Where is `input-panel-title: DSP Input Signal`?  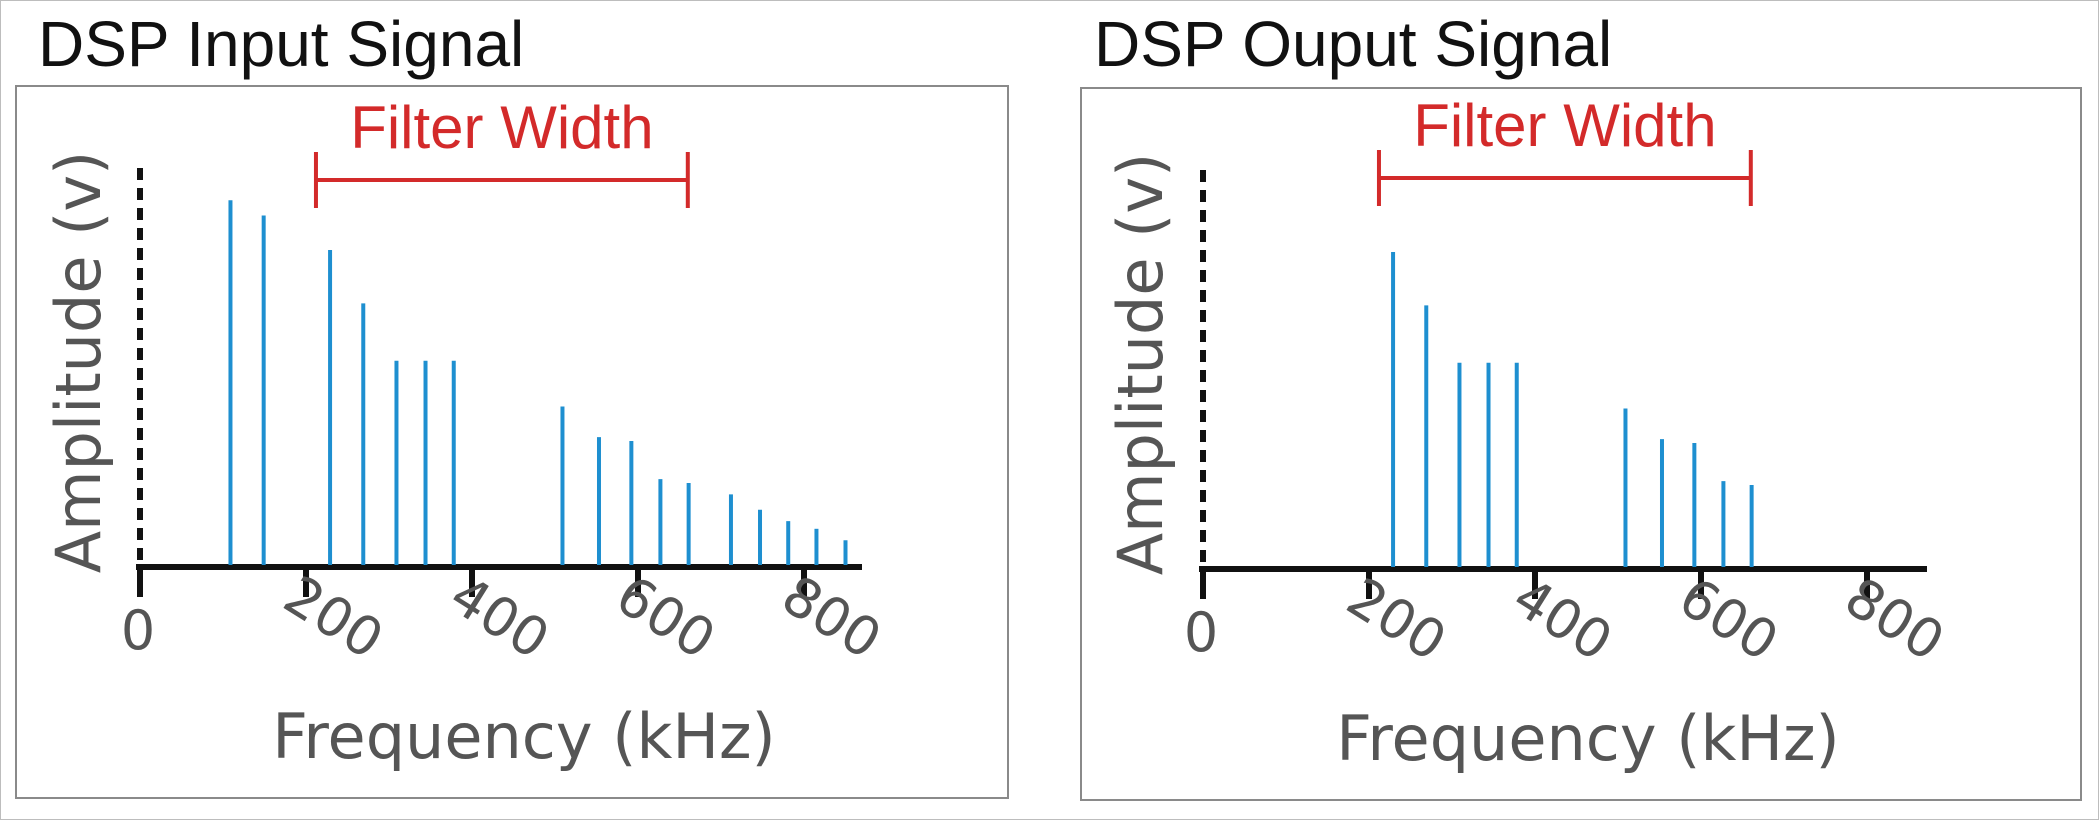 input-panel-title: DSP Input Signal is located at coordinates (281, 44).